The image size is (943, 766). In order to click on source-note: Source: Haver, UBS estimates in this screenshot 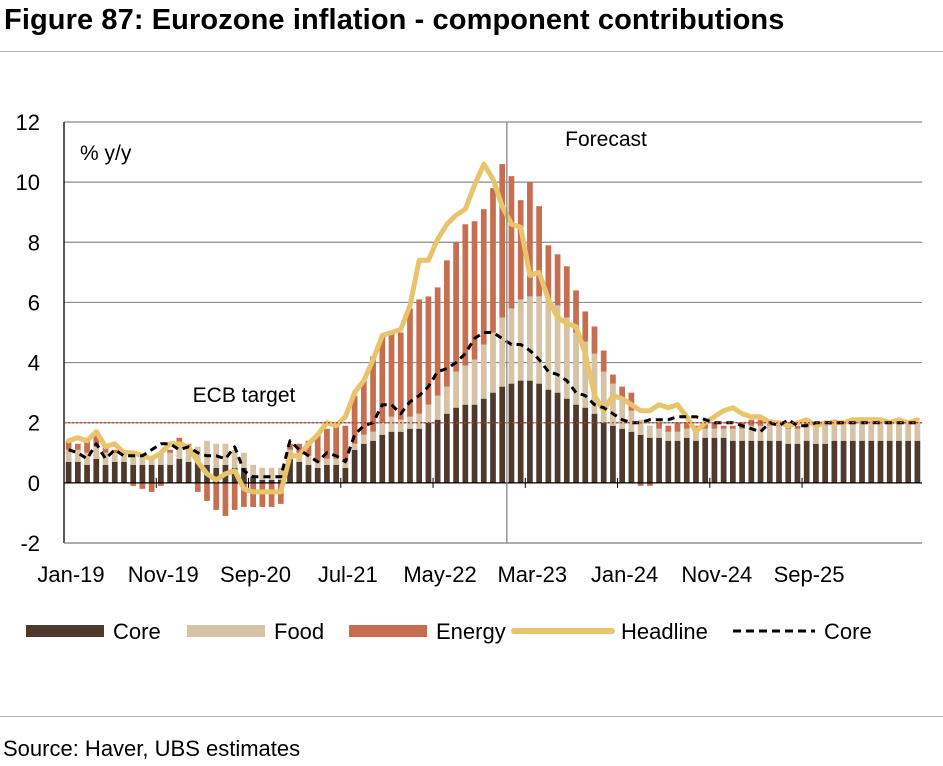, I will do `click(152, 748)`.